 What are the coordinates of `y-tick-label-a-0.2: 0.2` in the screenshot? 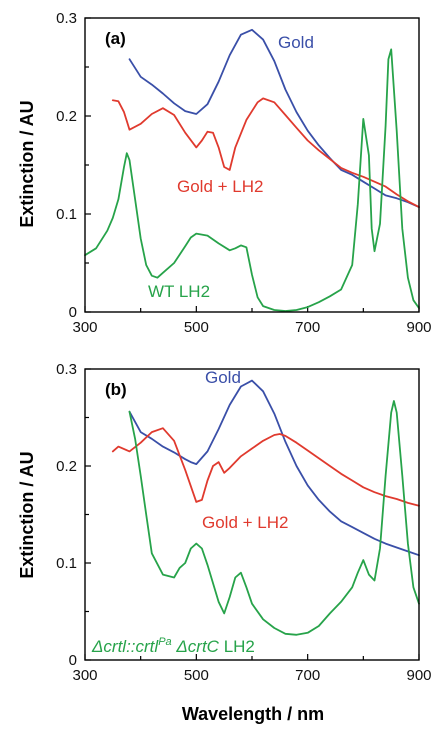 It's located at (66, 116).